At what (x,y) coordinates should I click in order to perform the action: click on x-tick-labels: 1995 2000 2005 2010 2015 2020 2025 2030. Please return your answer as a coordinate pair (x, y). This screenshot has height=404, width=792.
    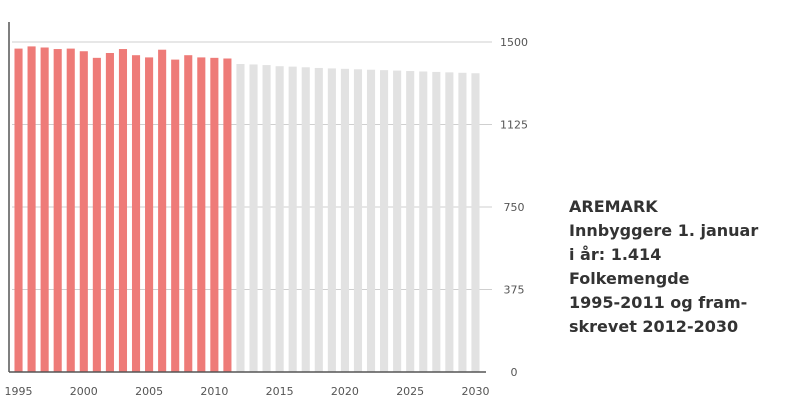
    Looking at the image, I should click on (247, 391).